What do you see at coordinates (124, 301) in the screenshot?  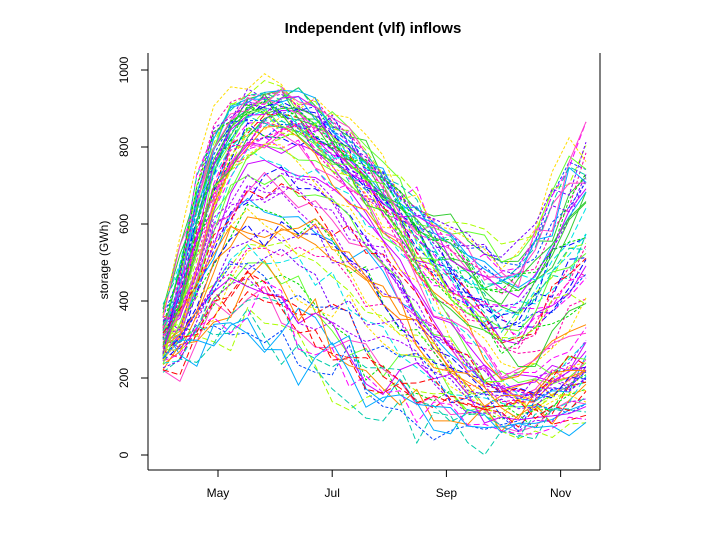 I see `y-tick-label: 400` at bounding box center [124, 301].